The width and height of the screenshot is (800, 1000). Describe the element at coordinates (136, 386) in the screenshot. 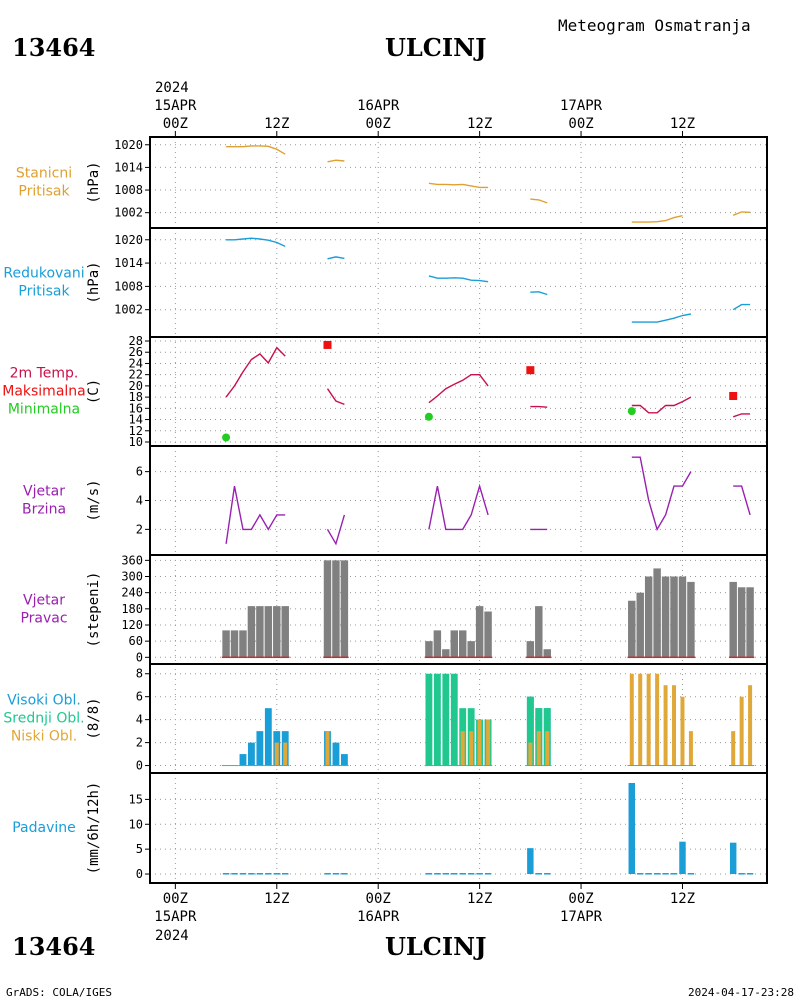

I see `y-tick-label: 20` at that location.